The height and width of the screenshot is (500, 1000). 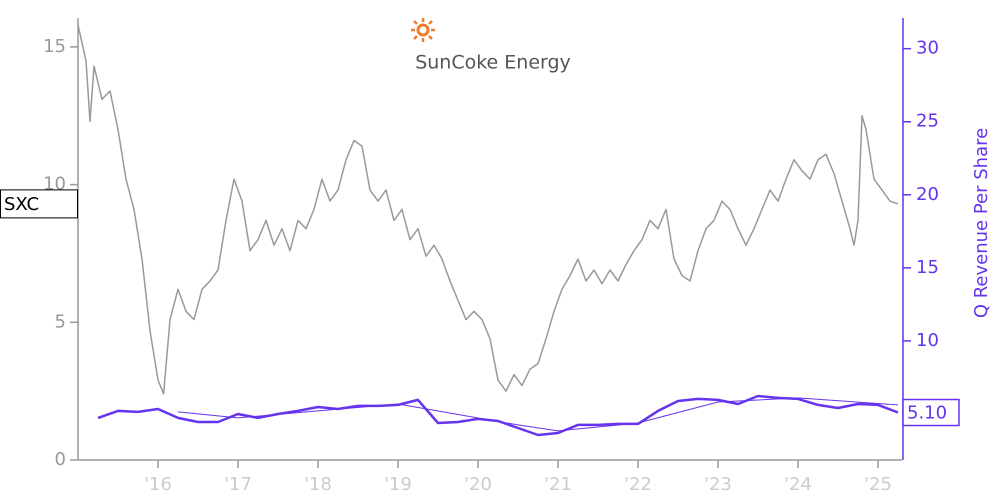 What do you see at coordinates (638, 484) in the screenshot?
I see `x-tick-label: '22` at bounding box center [638, 484].